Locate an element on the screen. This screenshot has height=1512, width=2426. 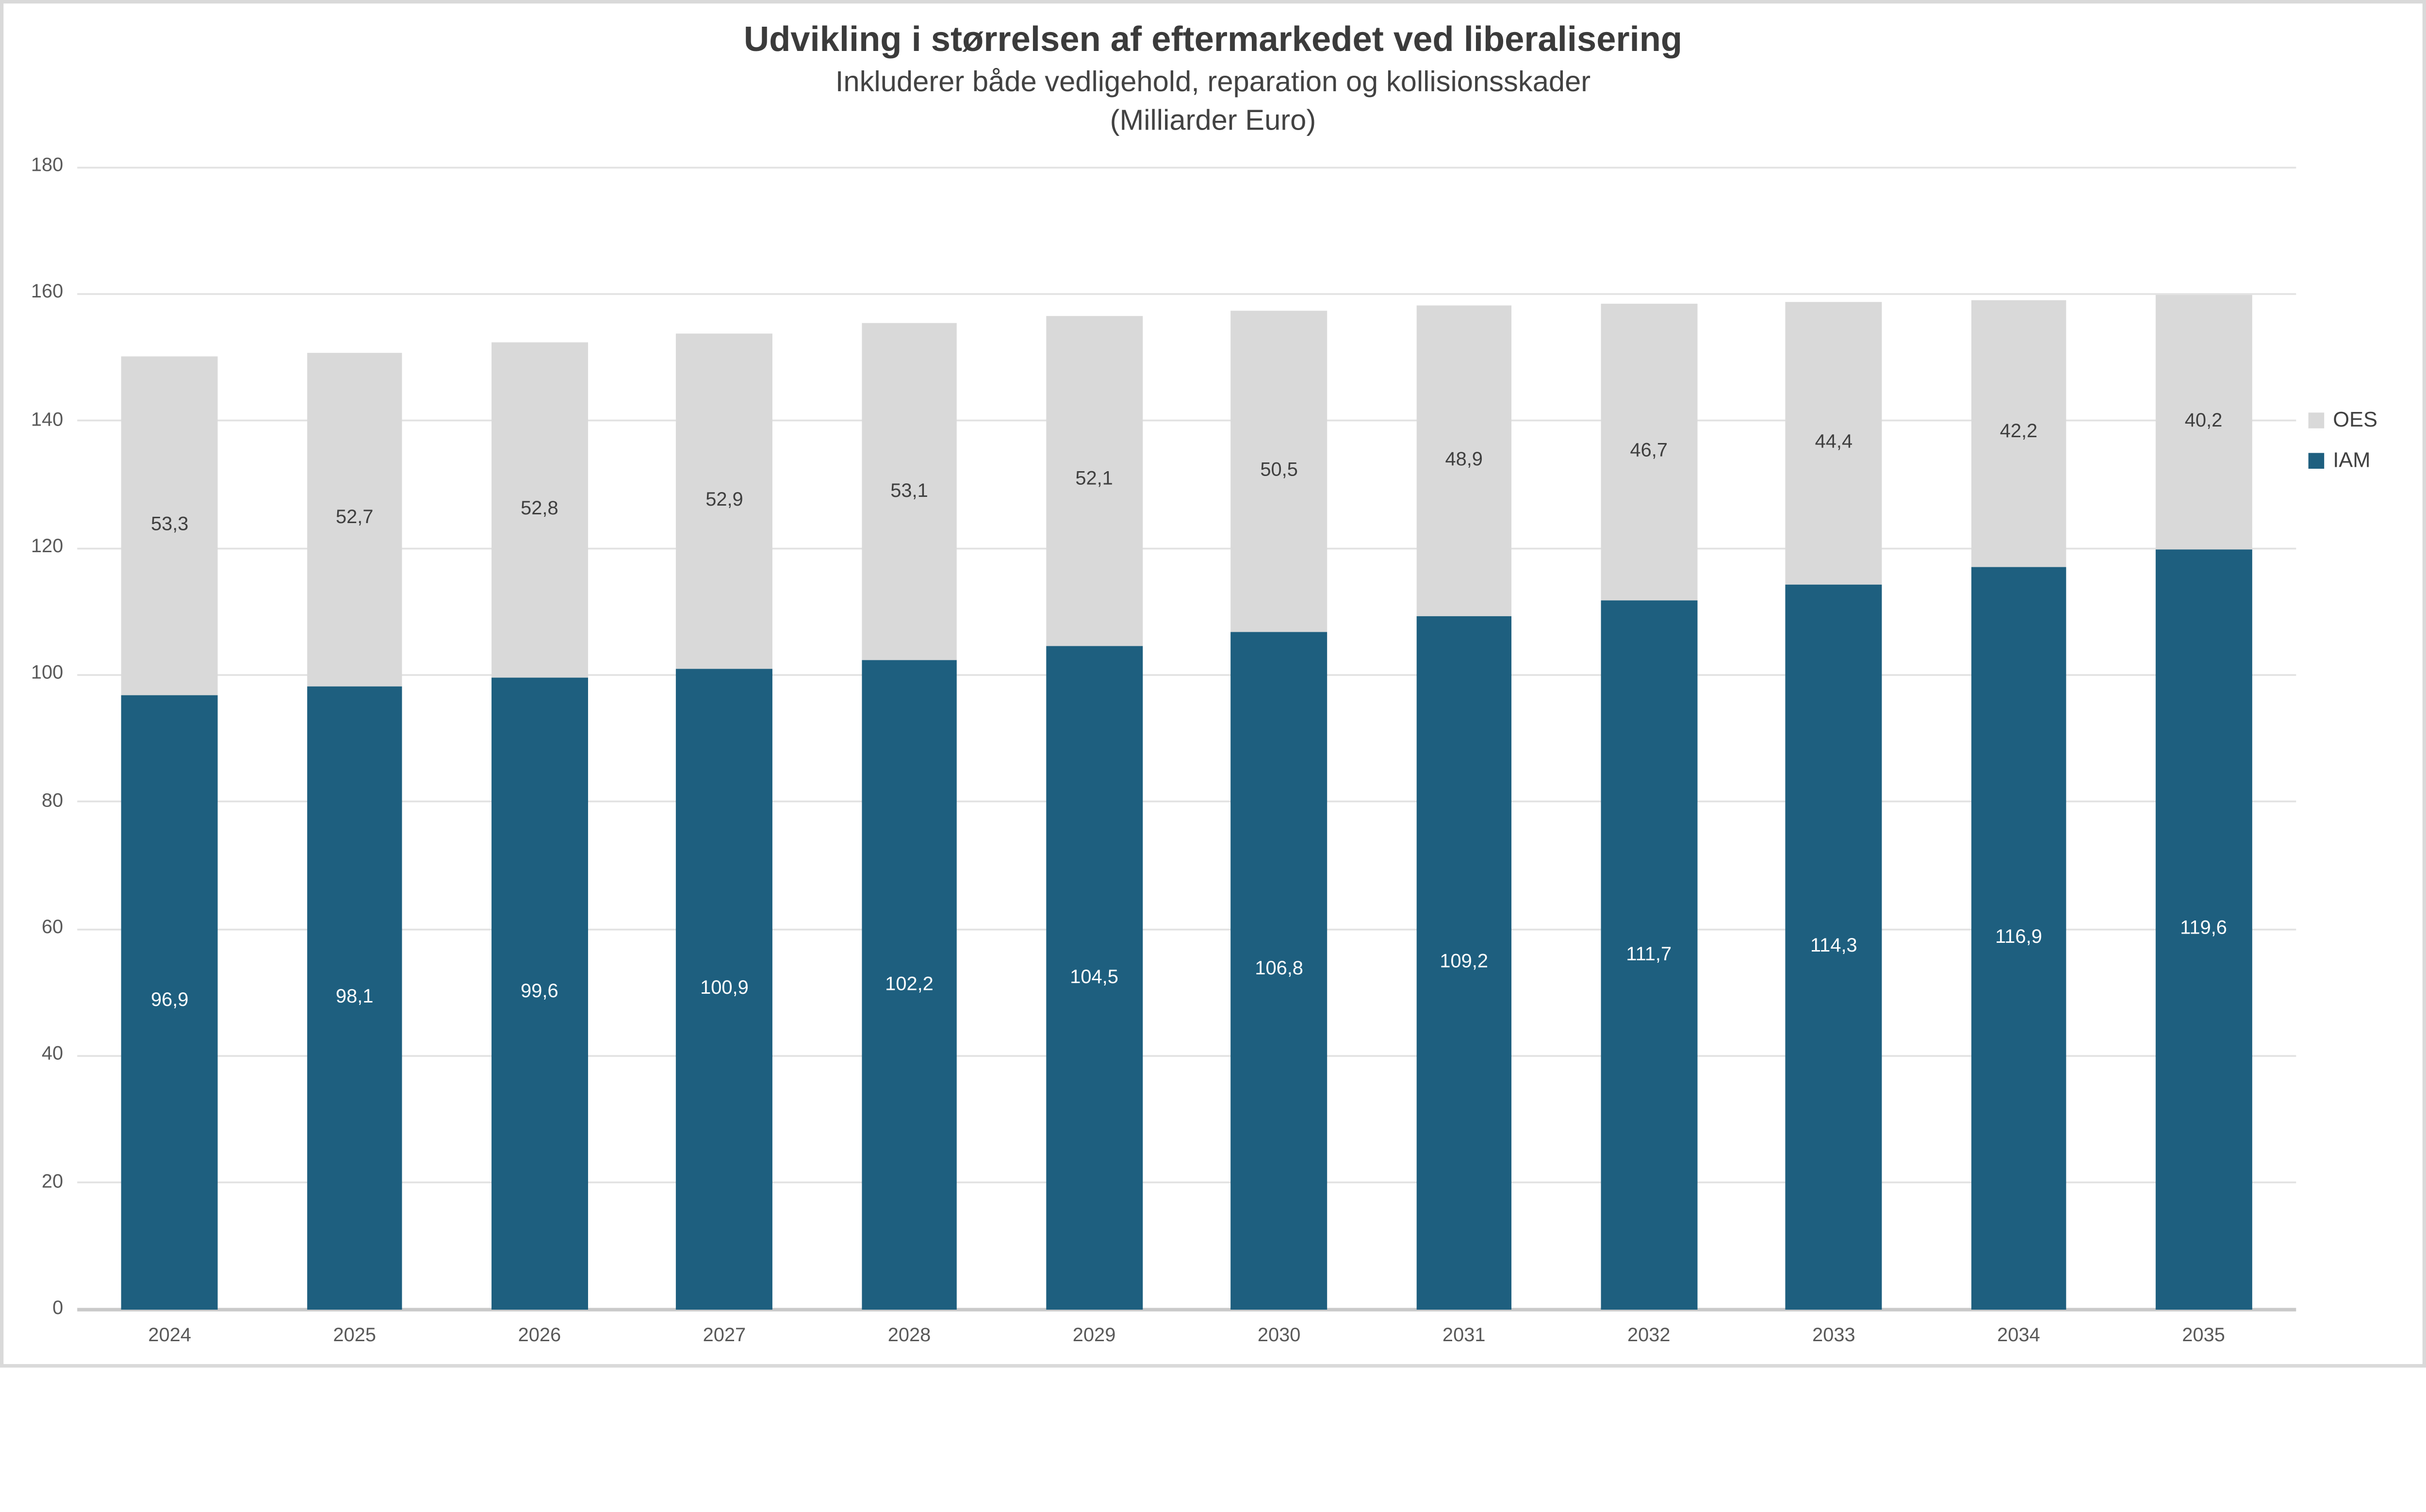
bar-segment-iam-2024: 96,9 is located at coordinates (169, 1002).